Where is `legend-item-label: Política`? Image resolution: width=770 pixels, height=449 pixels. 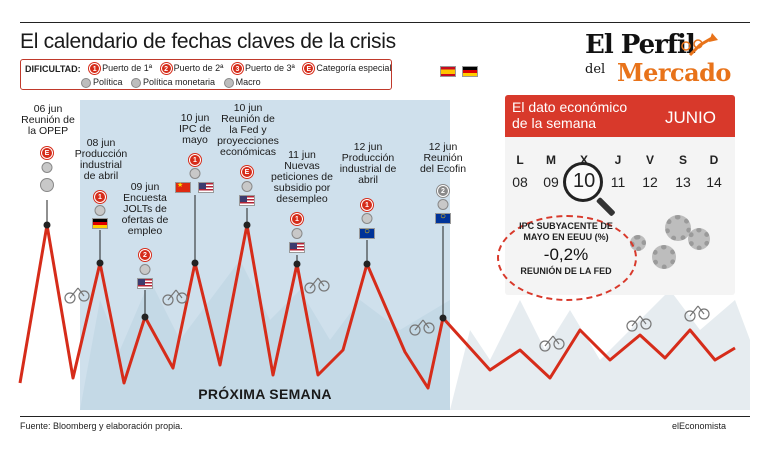 legend-item-label: Política is located at coordinates (108, 82).